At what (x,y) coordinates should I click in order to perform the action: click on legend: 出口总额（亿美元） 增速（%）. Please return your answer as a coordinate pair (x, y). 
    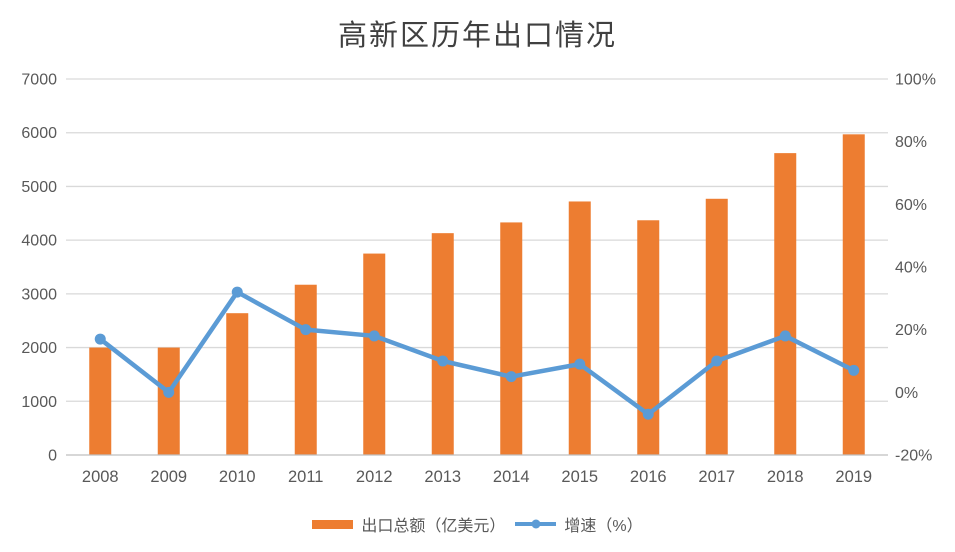
    Looking at the image, I should click on (477, 524).